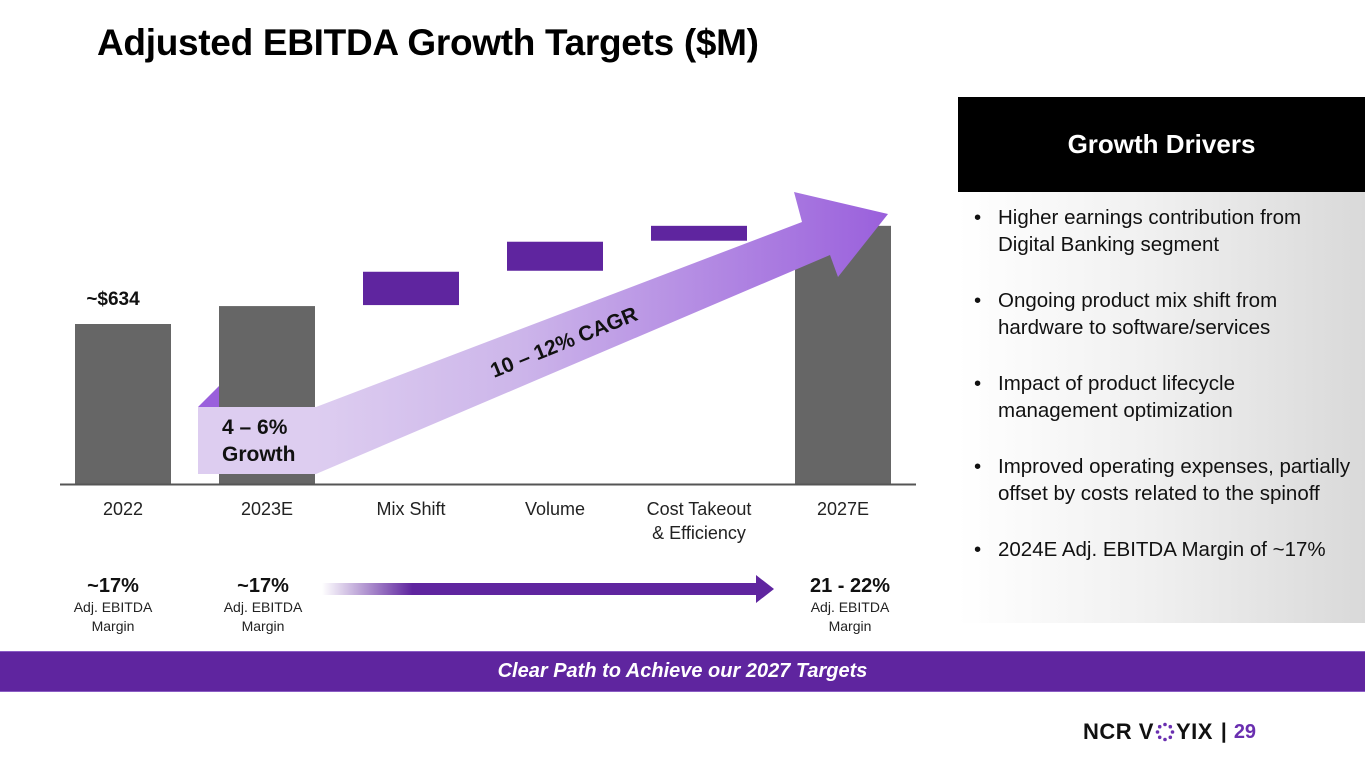  I want to click on banner-text: Clear Path to Achieve our 2027 Targets, so click(682, 671).